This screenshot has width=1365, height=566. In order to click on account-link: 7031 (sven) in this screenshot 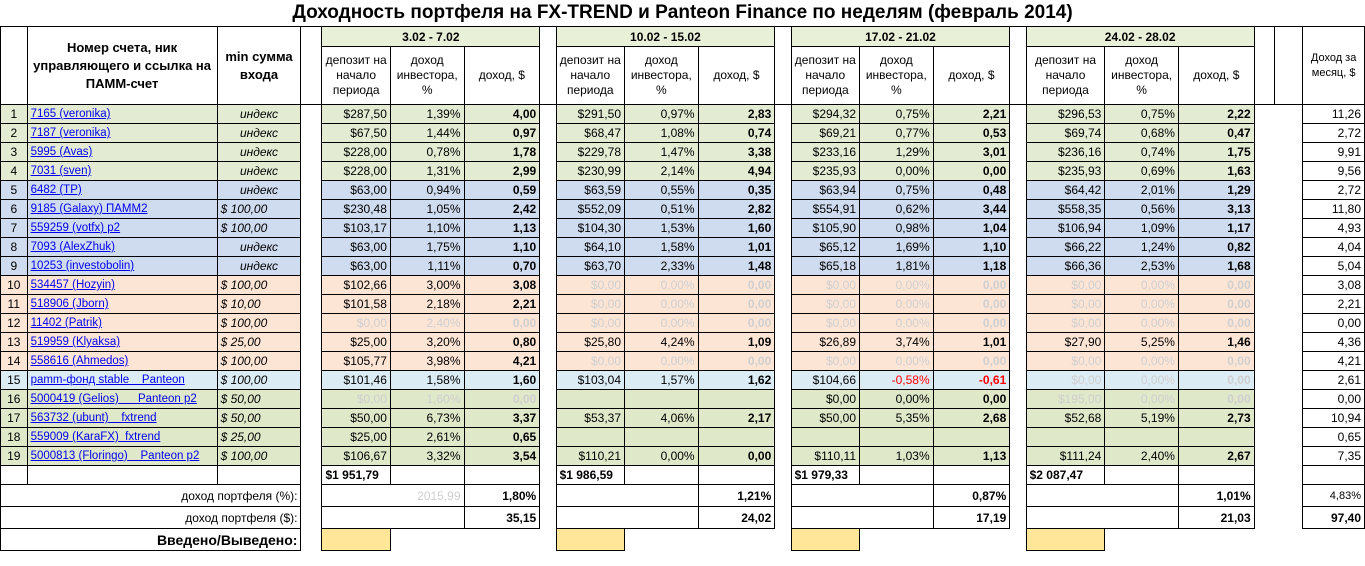, I will do `click(61, 171)`.